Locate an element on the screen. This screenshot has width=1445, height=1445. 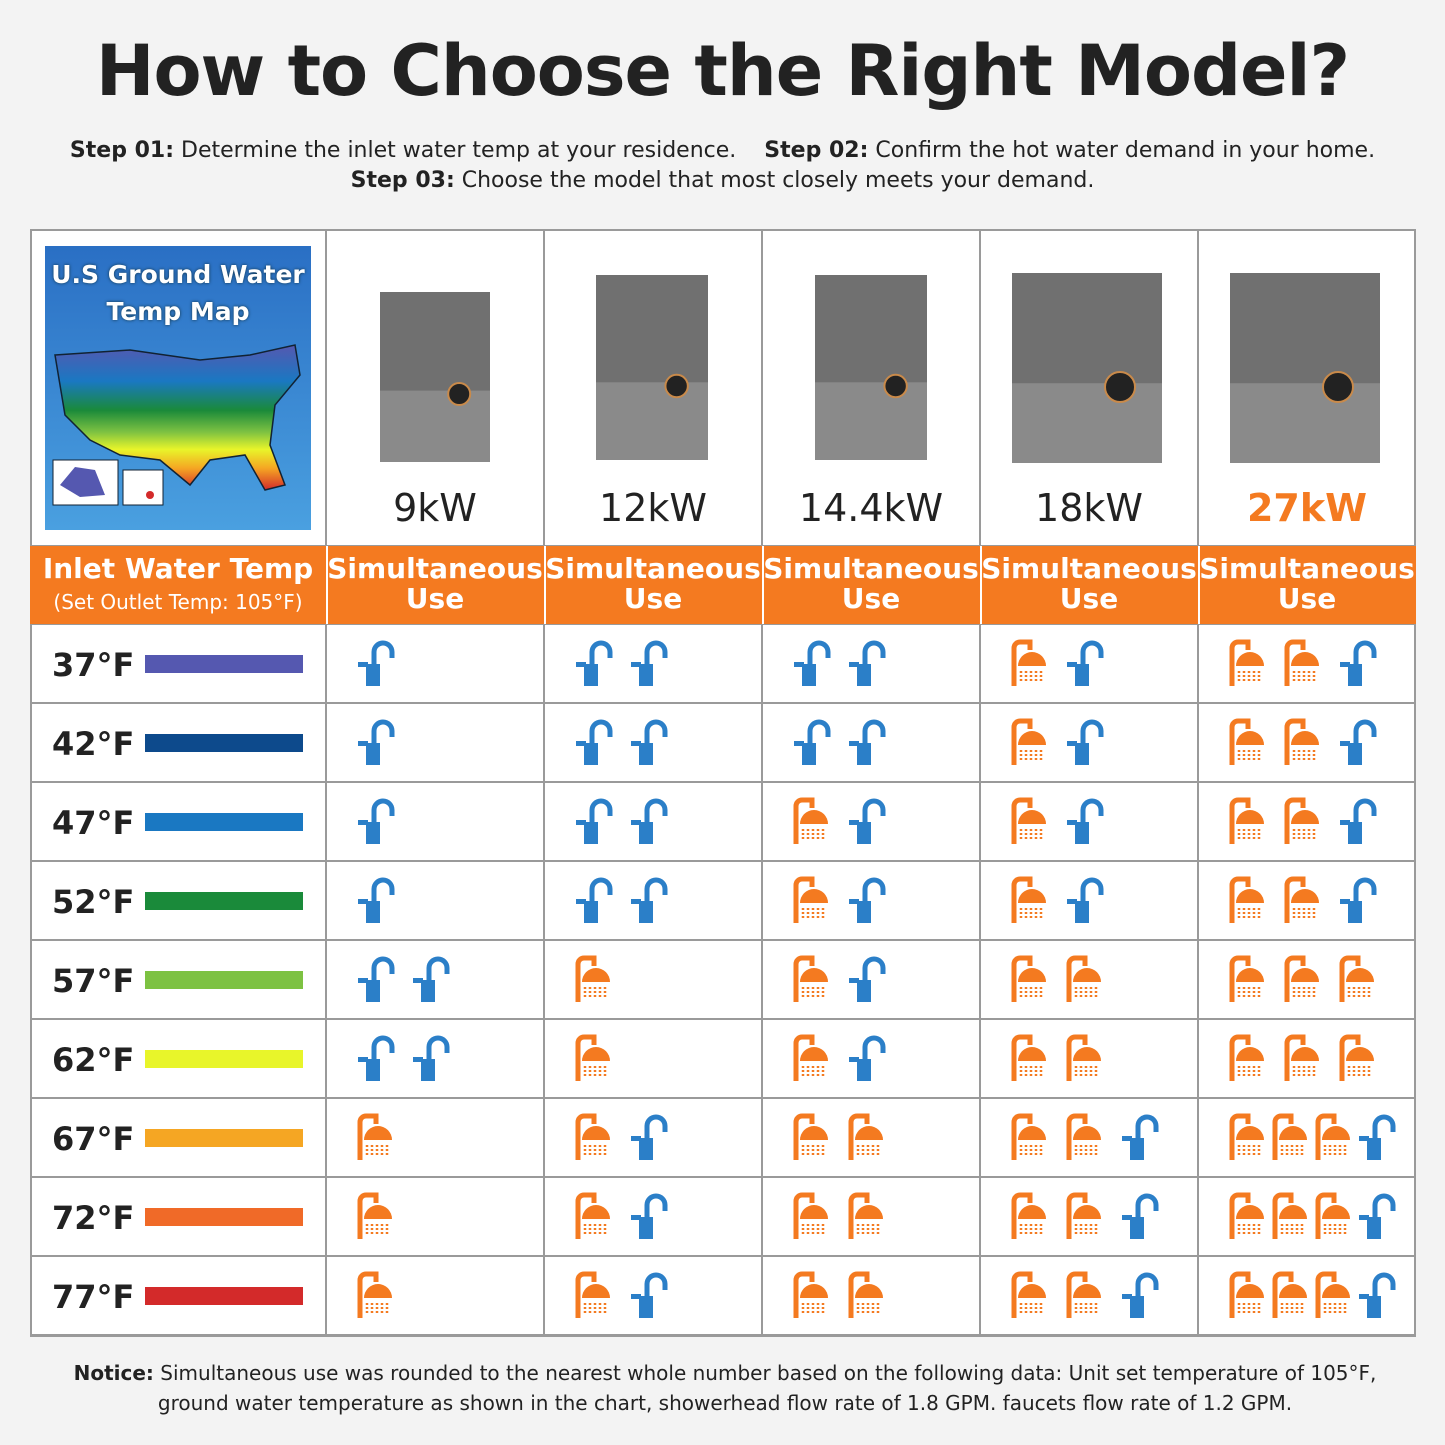
model-name: 27kW is located at coordinates (1307, 508).